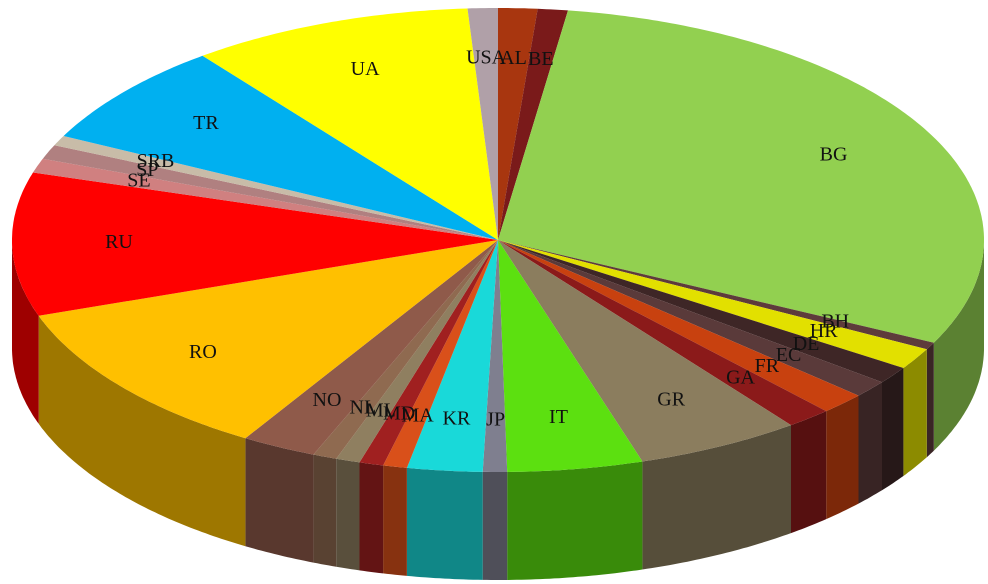  Describe the element at coordinates (365, 69) in the screenshot. I see `slice-label: UA` at that location.